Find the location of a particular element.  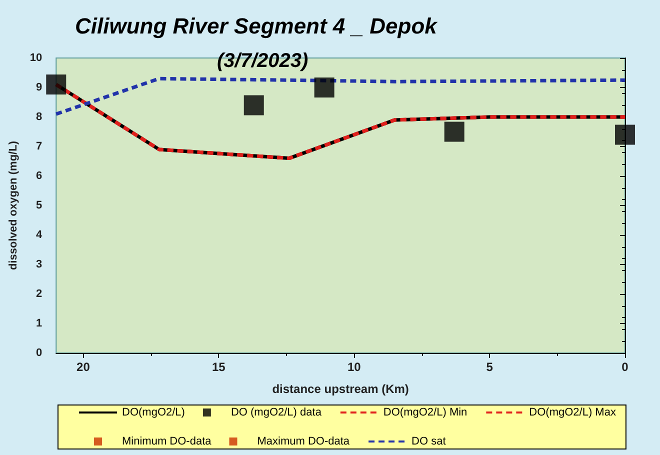

y-tick-label: 4 is located at coordinates (40, 235).